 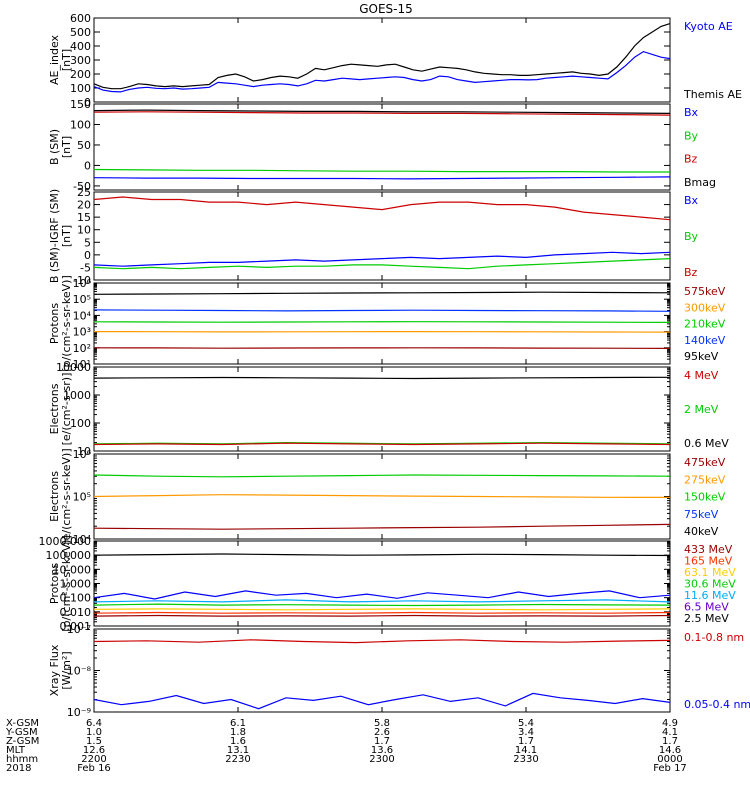 I want to click on y-tick-label: 300, so click(x=80, y=60).